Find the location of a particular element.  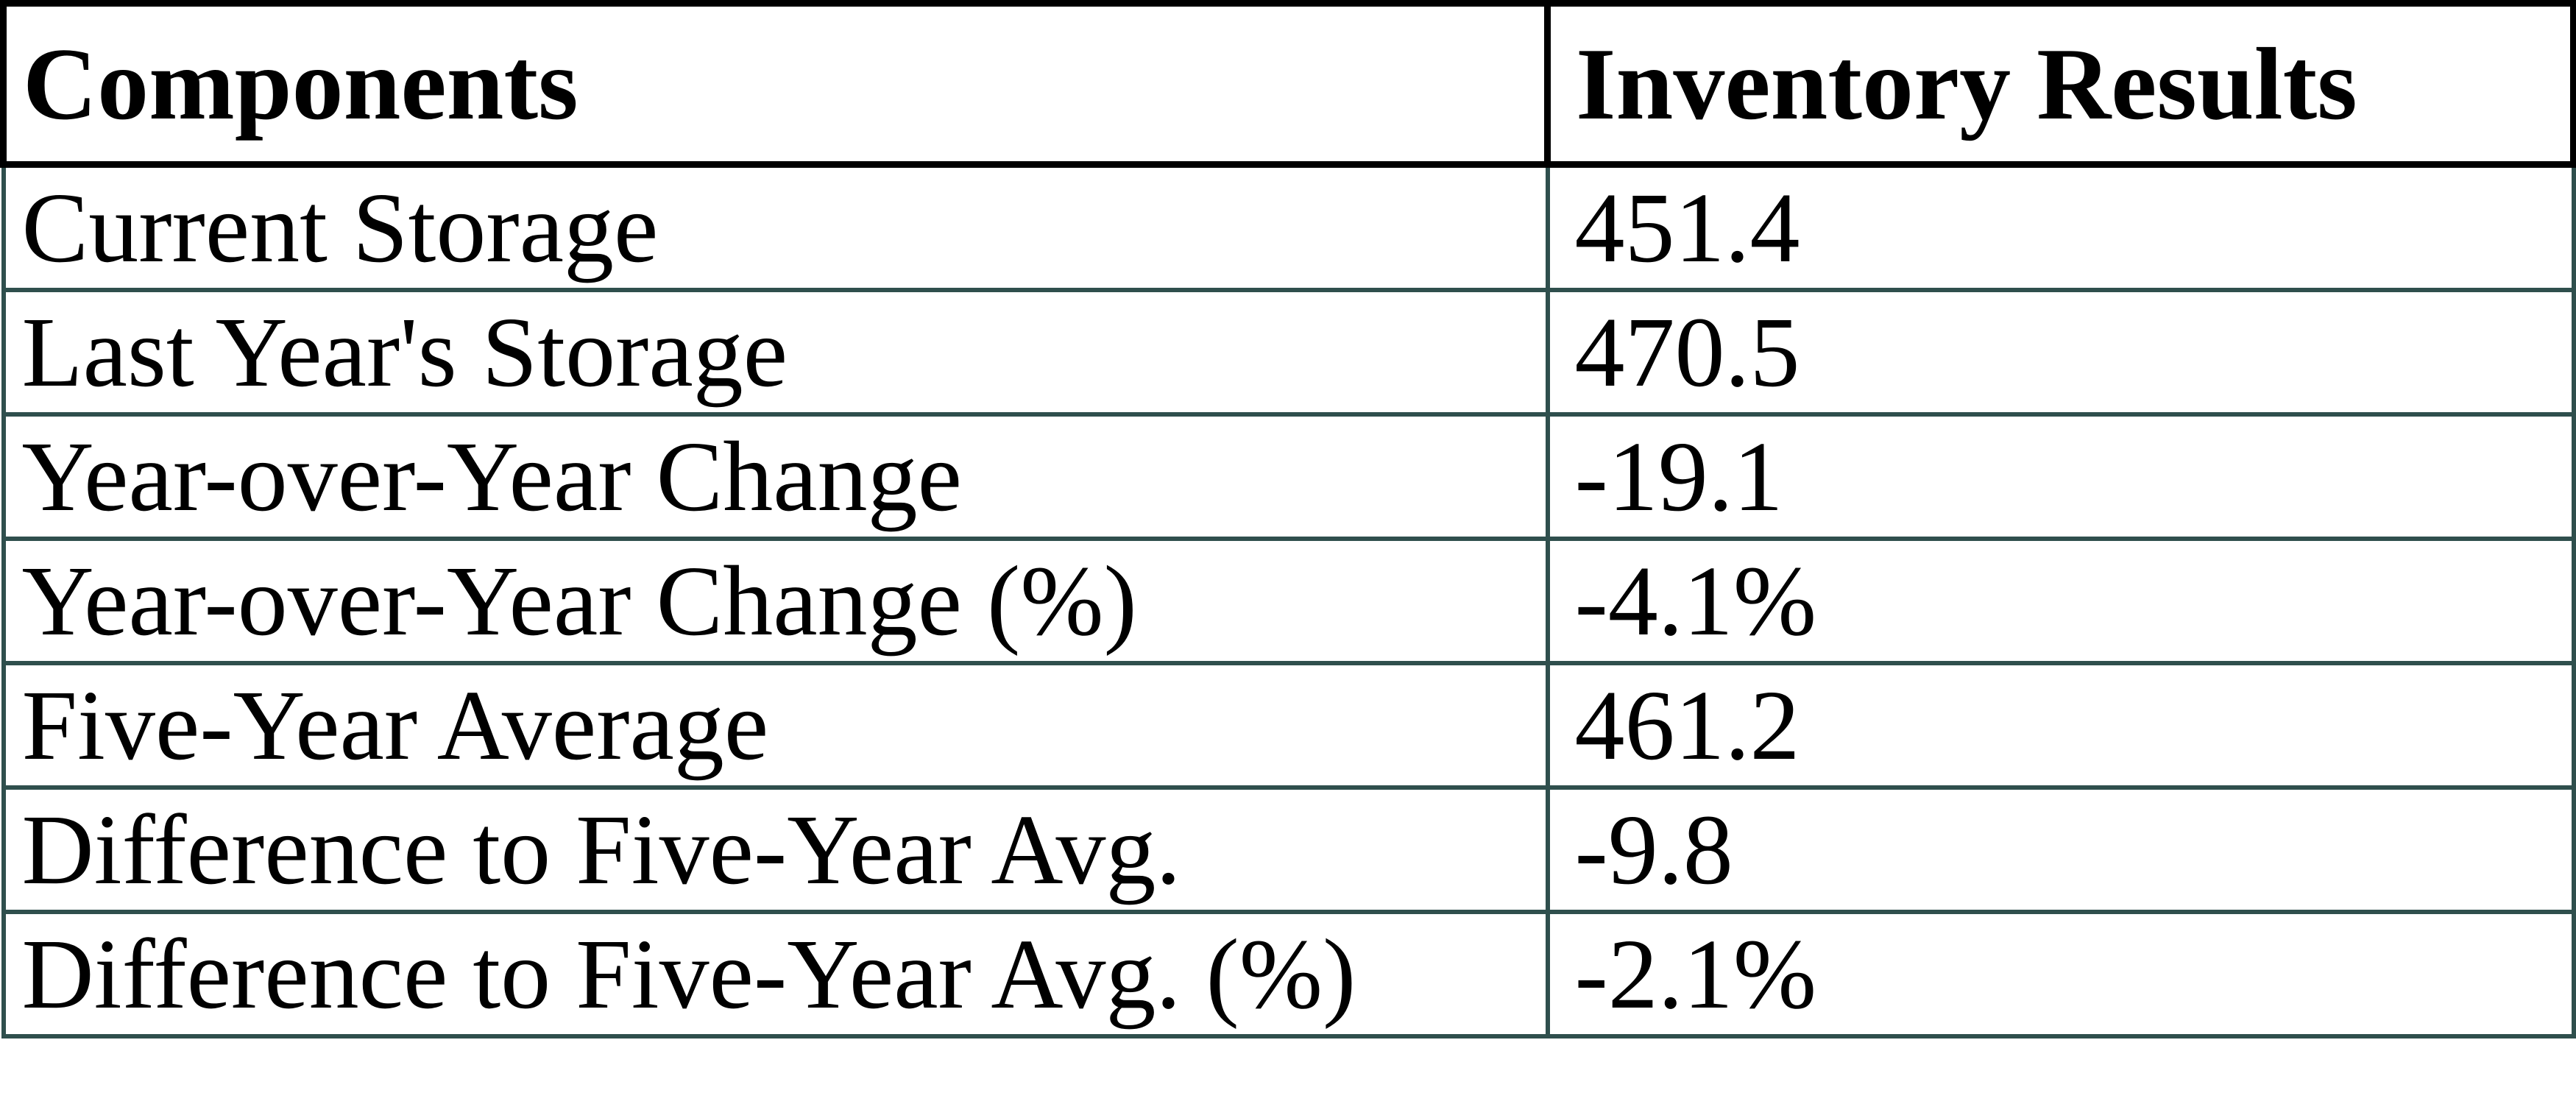

value-cell: 451.4 is located at coordinates (2060, 227).